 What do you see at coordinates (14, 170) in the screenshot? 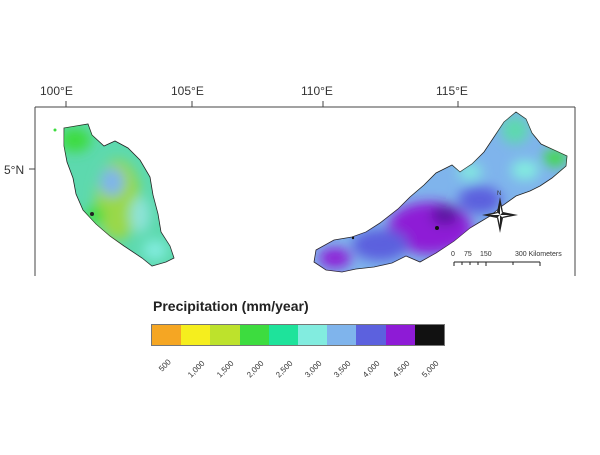
I see `latitude-label-5n: 5°N` at bounding box center [14, 170].